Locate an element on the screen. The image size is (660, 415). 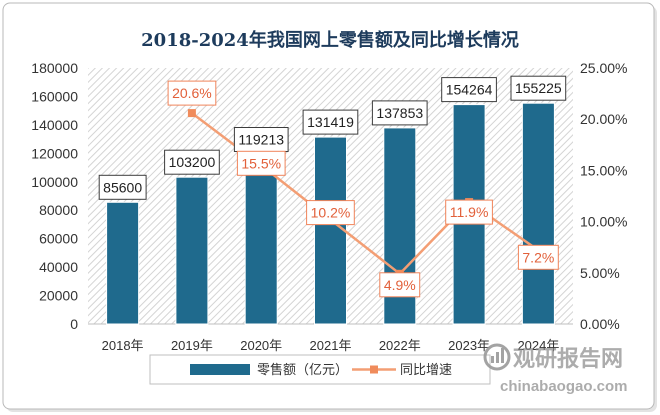
bar-value-label: 155225 is located at coordinates (538, 88).